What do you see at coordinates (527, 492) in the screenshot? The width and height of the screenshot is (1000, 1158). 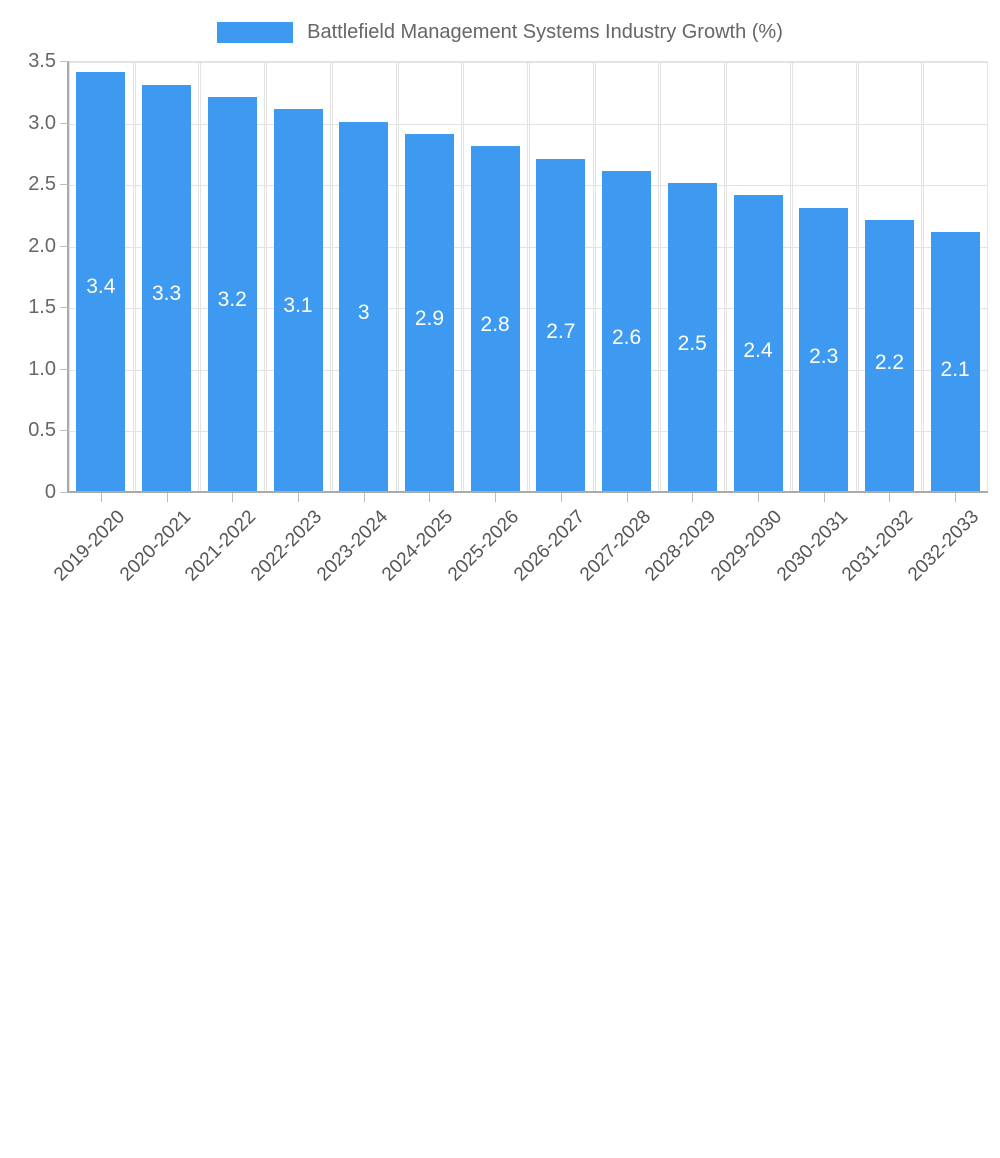 I see `x-axis-line` at bounding box center [527, 492].